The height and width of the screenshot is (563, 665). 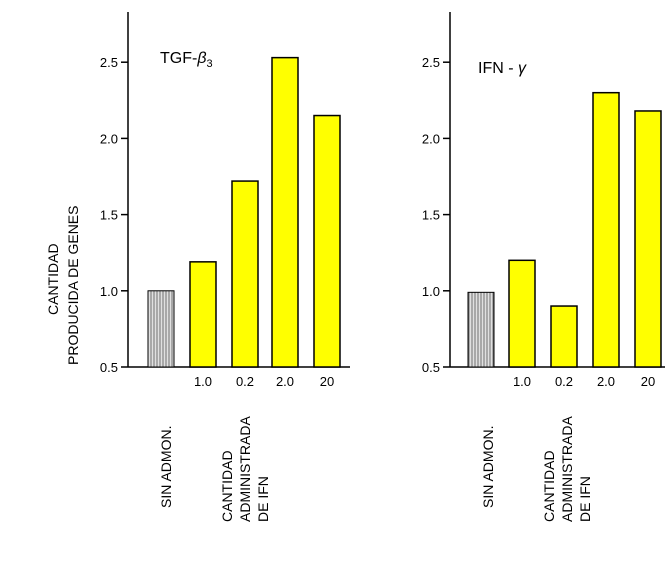 I want to click on y-axis-label-line1: CANTIDAD, so click(x=53, y=279).